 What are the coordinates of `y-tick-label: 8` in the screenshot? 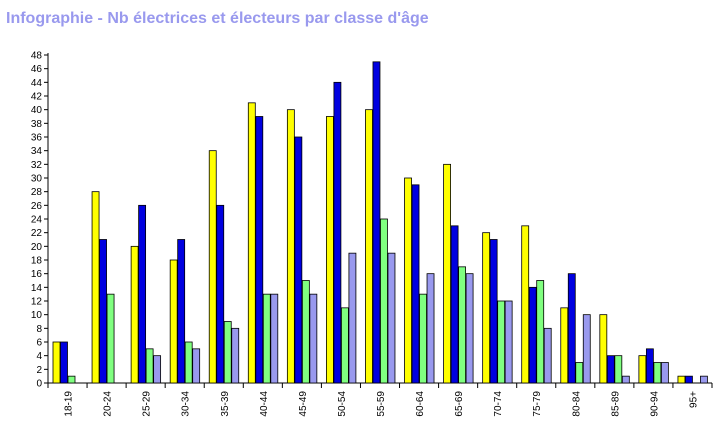 It's located at (39, 329).